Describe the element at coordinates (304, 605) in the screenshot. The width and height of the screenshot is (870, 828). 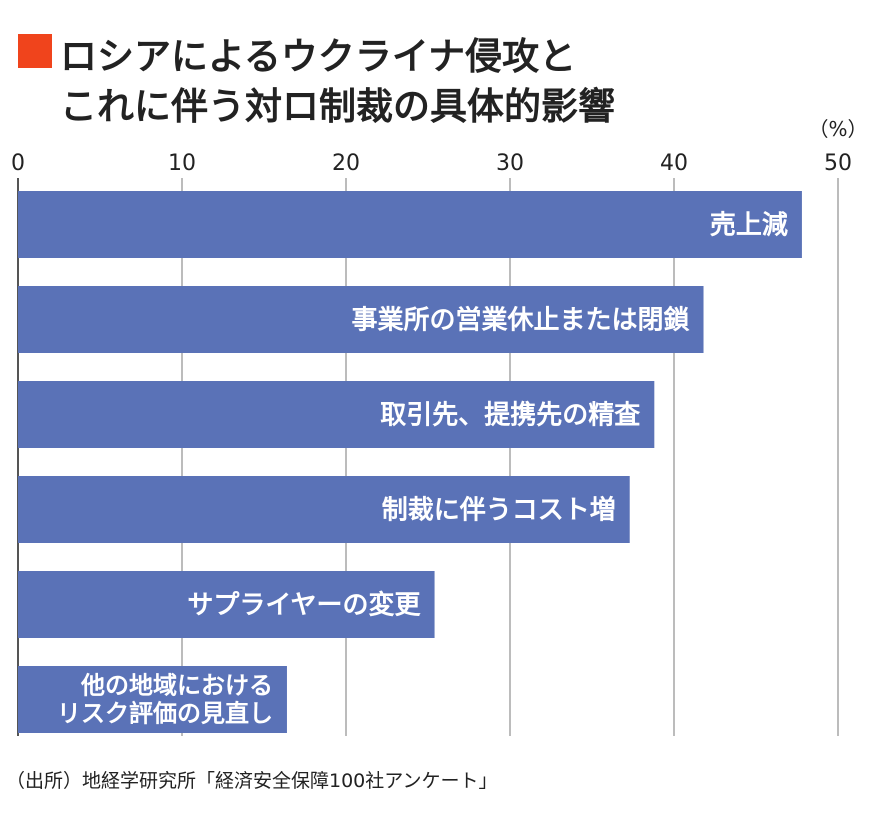
I see `bar-label-4: サプライヤーの変更` at that location.